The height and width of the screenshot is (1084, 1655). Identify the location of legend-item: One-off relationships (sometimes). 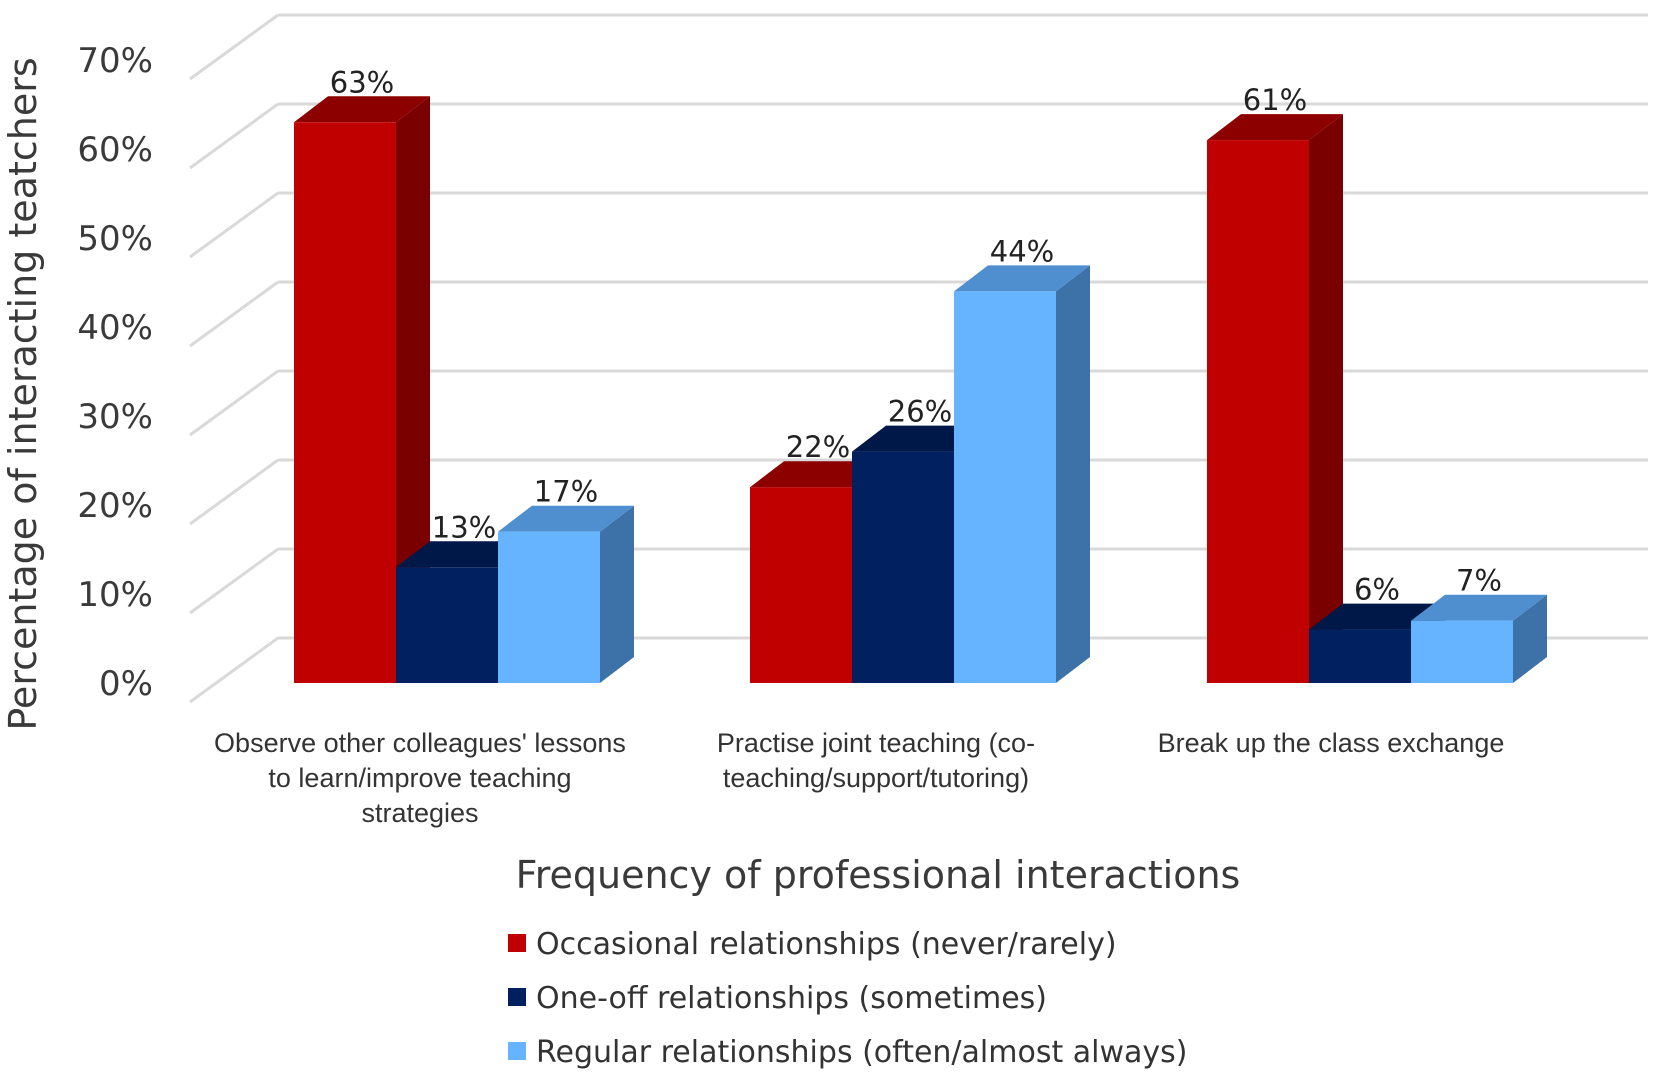
(777, 998).